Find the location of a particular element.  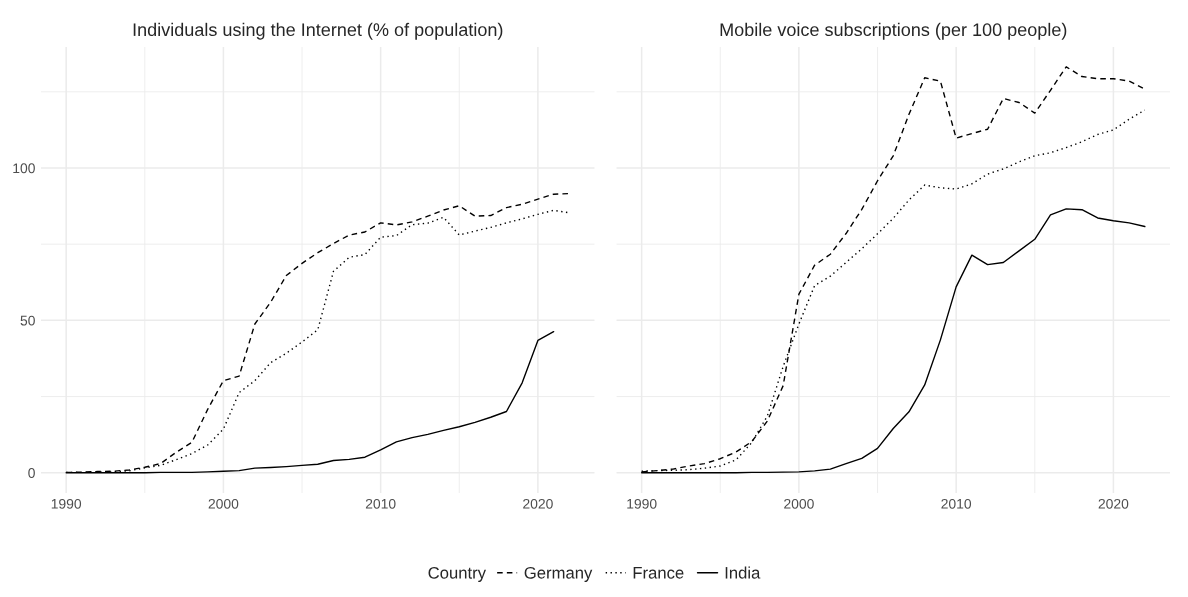

chart-title: Mobile voice subscriptions (per 100 people) is located at coordinates (893, 31).